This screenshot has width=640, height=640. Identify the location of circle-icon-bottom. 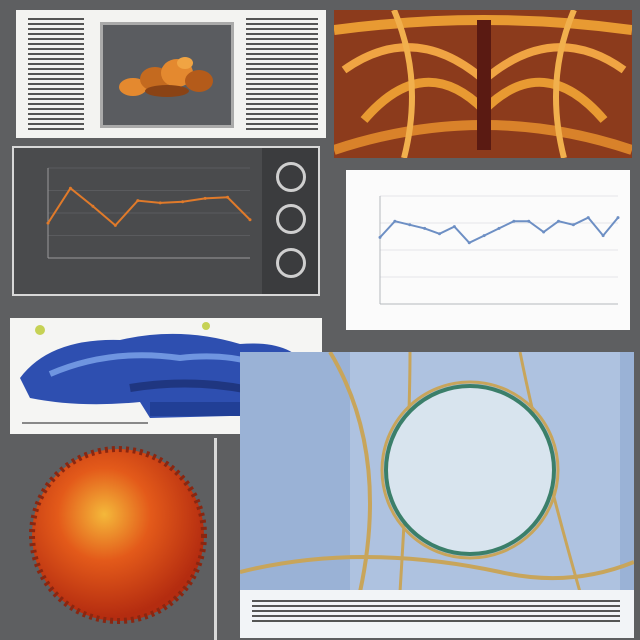
(291, 263).